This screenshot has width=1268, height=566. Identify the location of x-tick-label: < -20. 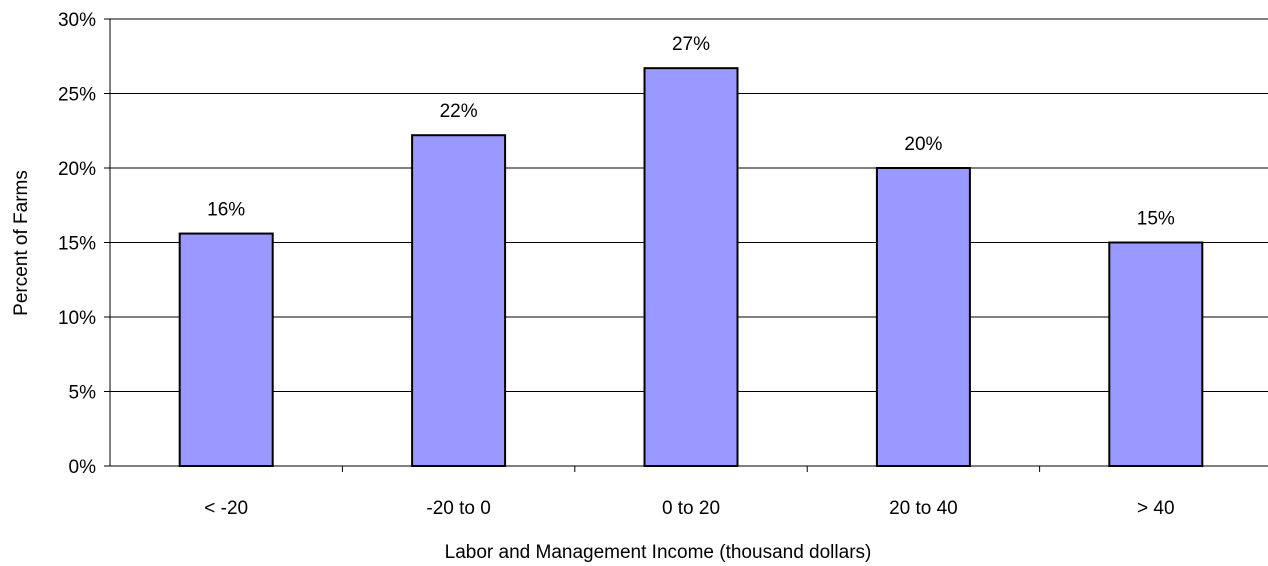
(226, 508).